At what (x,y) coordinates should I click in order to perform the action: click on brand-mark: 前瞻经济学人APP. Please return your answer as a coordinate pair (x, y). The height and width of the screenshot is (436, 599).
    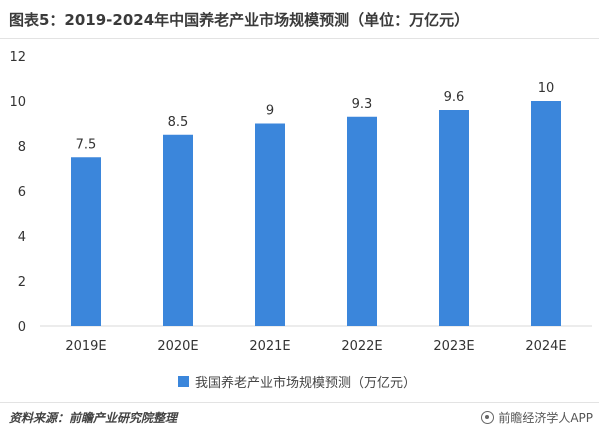
    Looking at the image, I should click on (537, 417).